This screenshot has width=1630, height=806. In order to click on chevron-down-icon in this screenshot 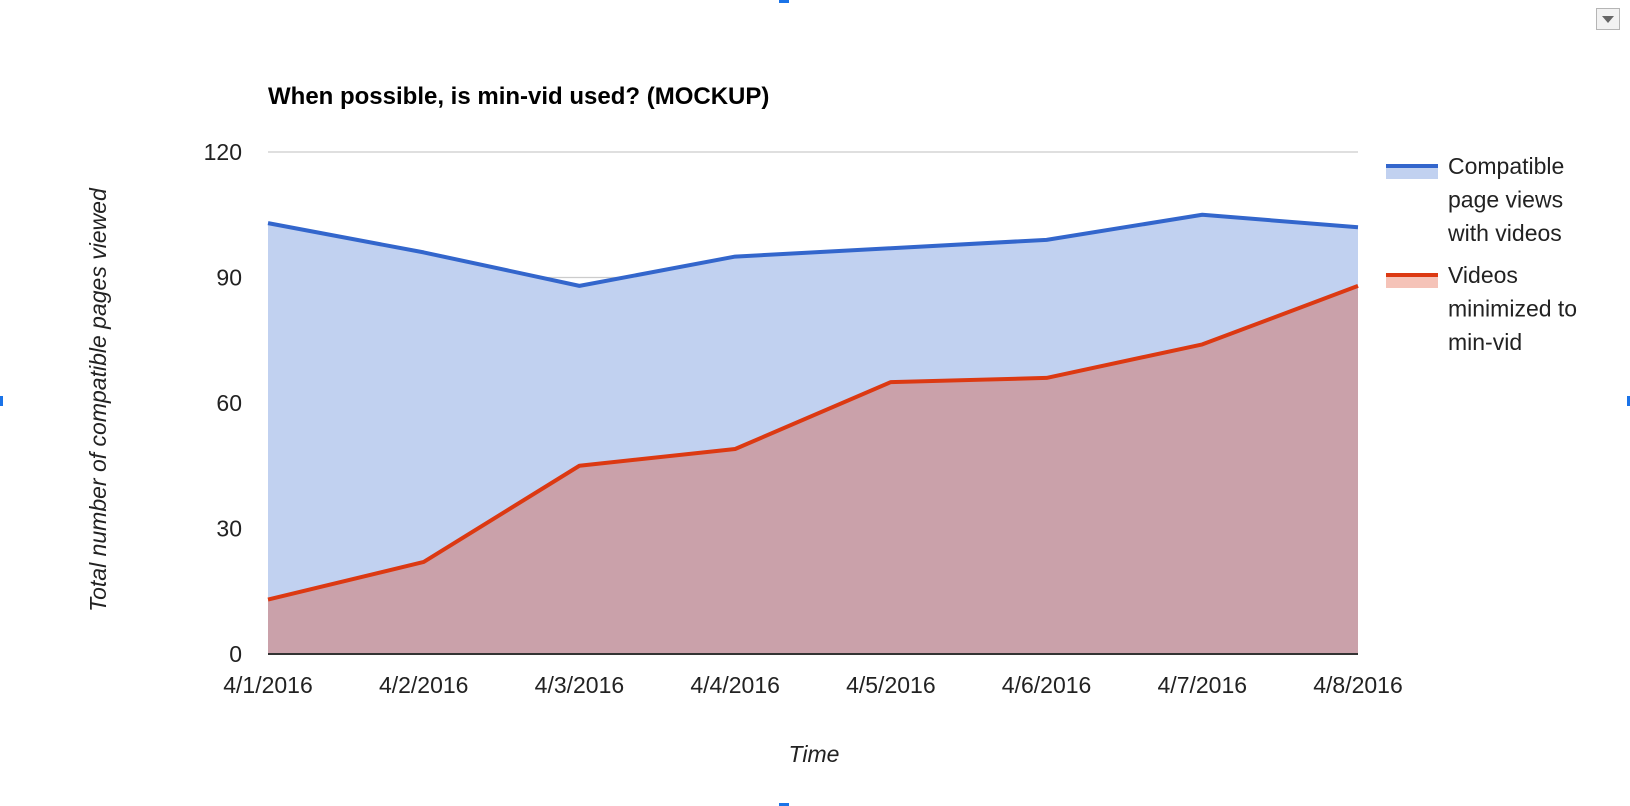, I will do `click(1608, 19)`.